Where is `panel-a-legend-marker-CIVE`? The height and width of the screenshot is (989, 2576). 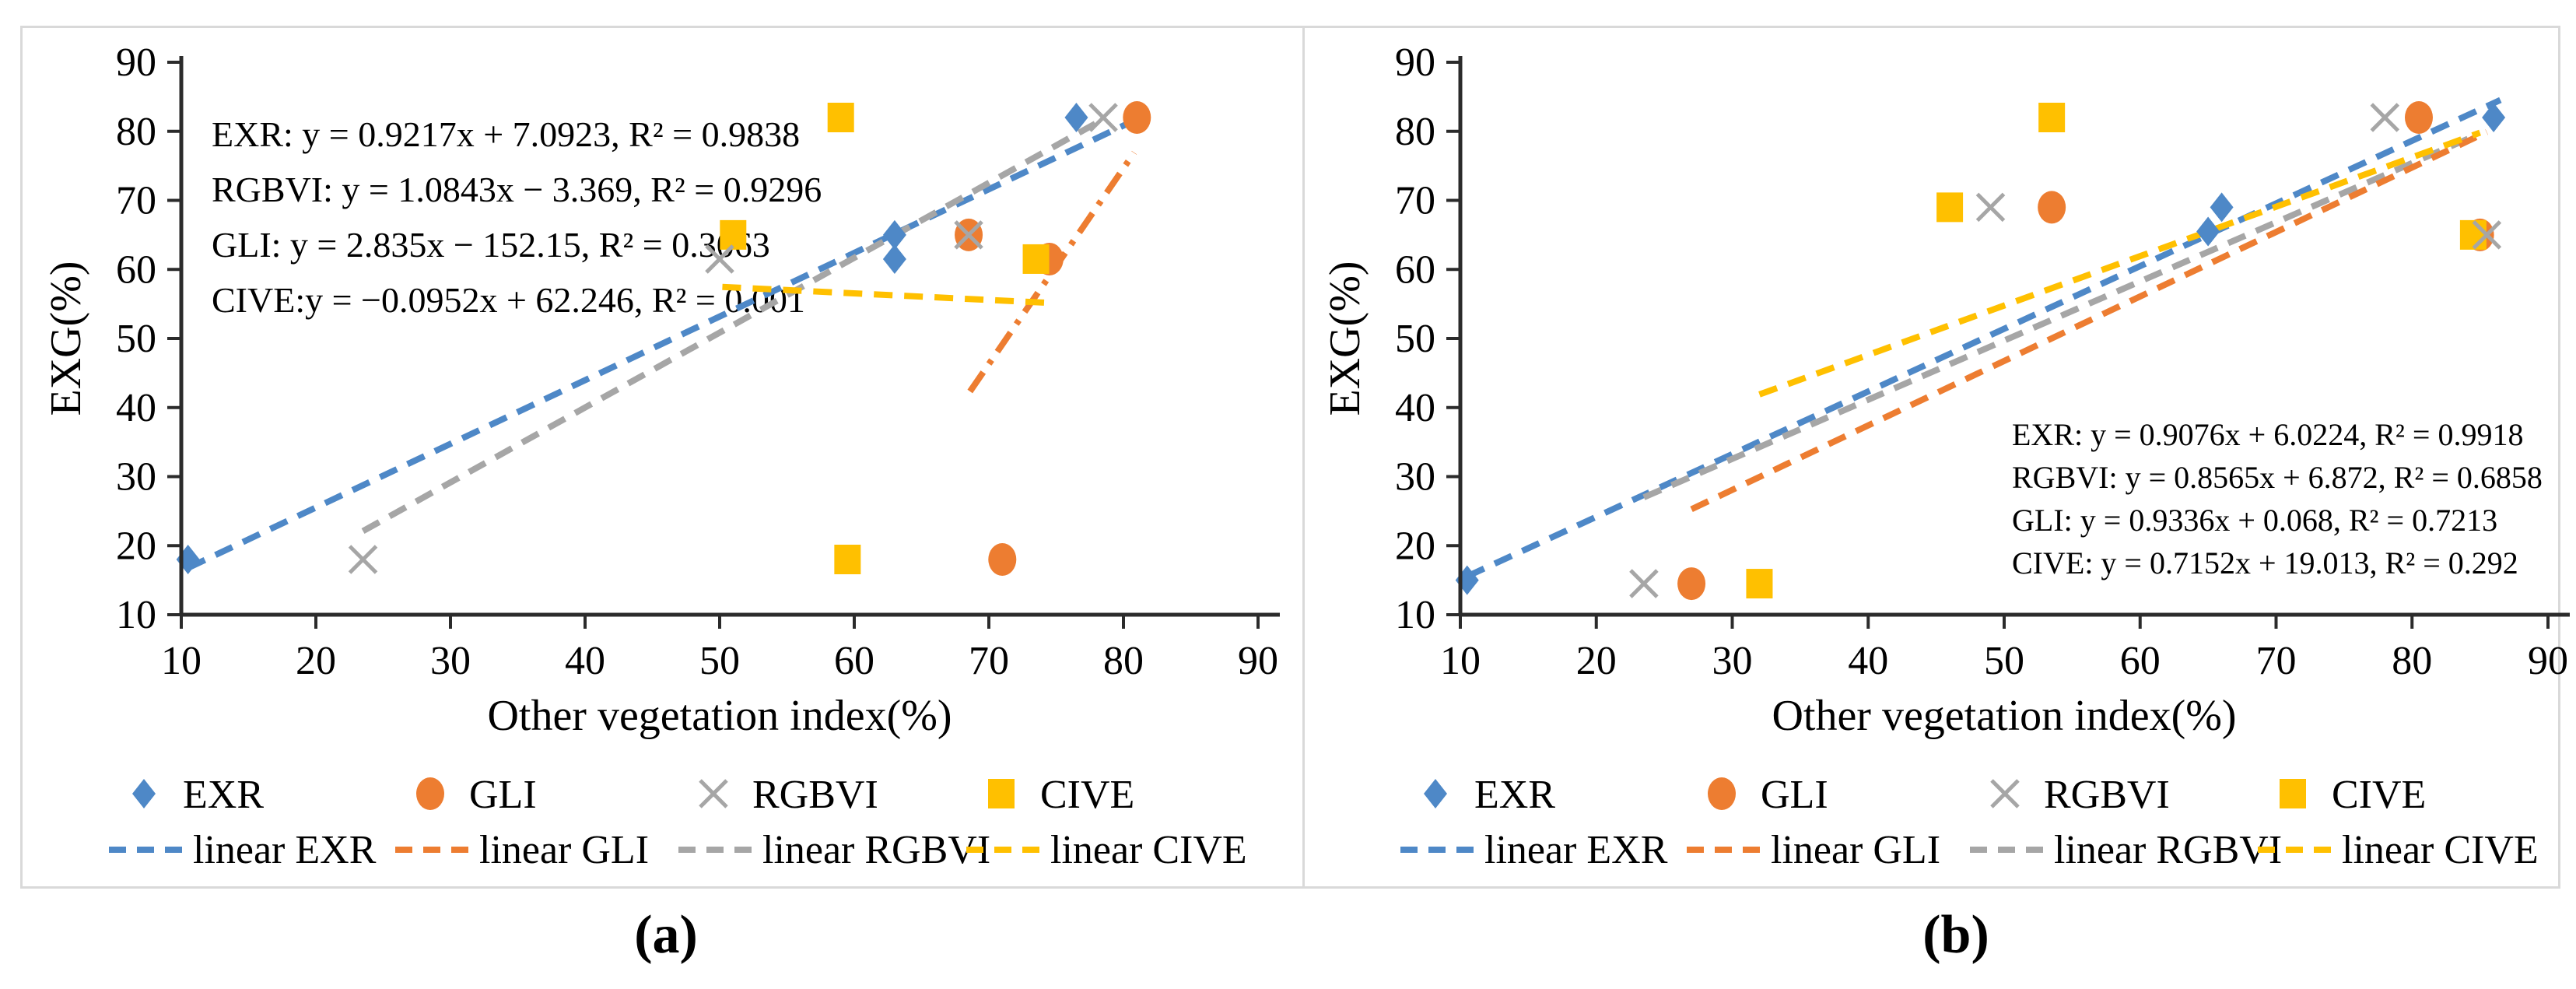 panel-a-legend-marker-CIVE is located at coordinates (1001, 793).